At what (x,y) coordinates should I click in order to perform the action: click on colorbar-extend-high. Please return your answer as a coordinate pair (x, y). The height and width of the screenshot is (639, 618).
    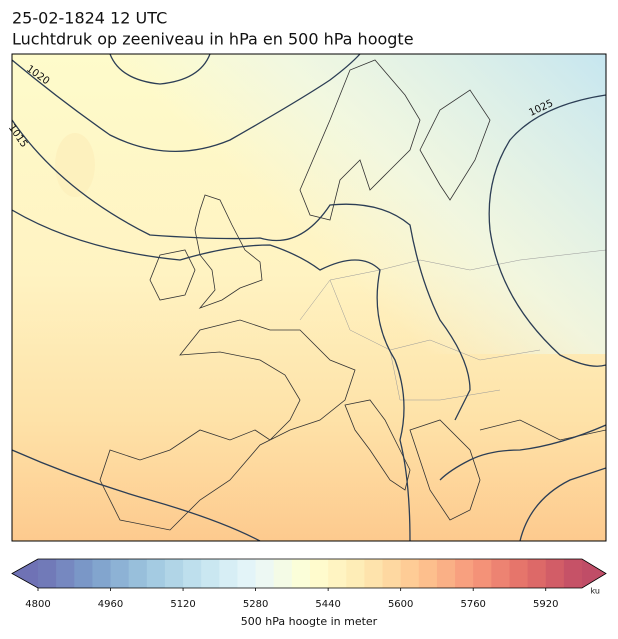
    Looking at the image, I should click on (594, 573).